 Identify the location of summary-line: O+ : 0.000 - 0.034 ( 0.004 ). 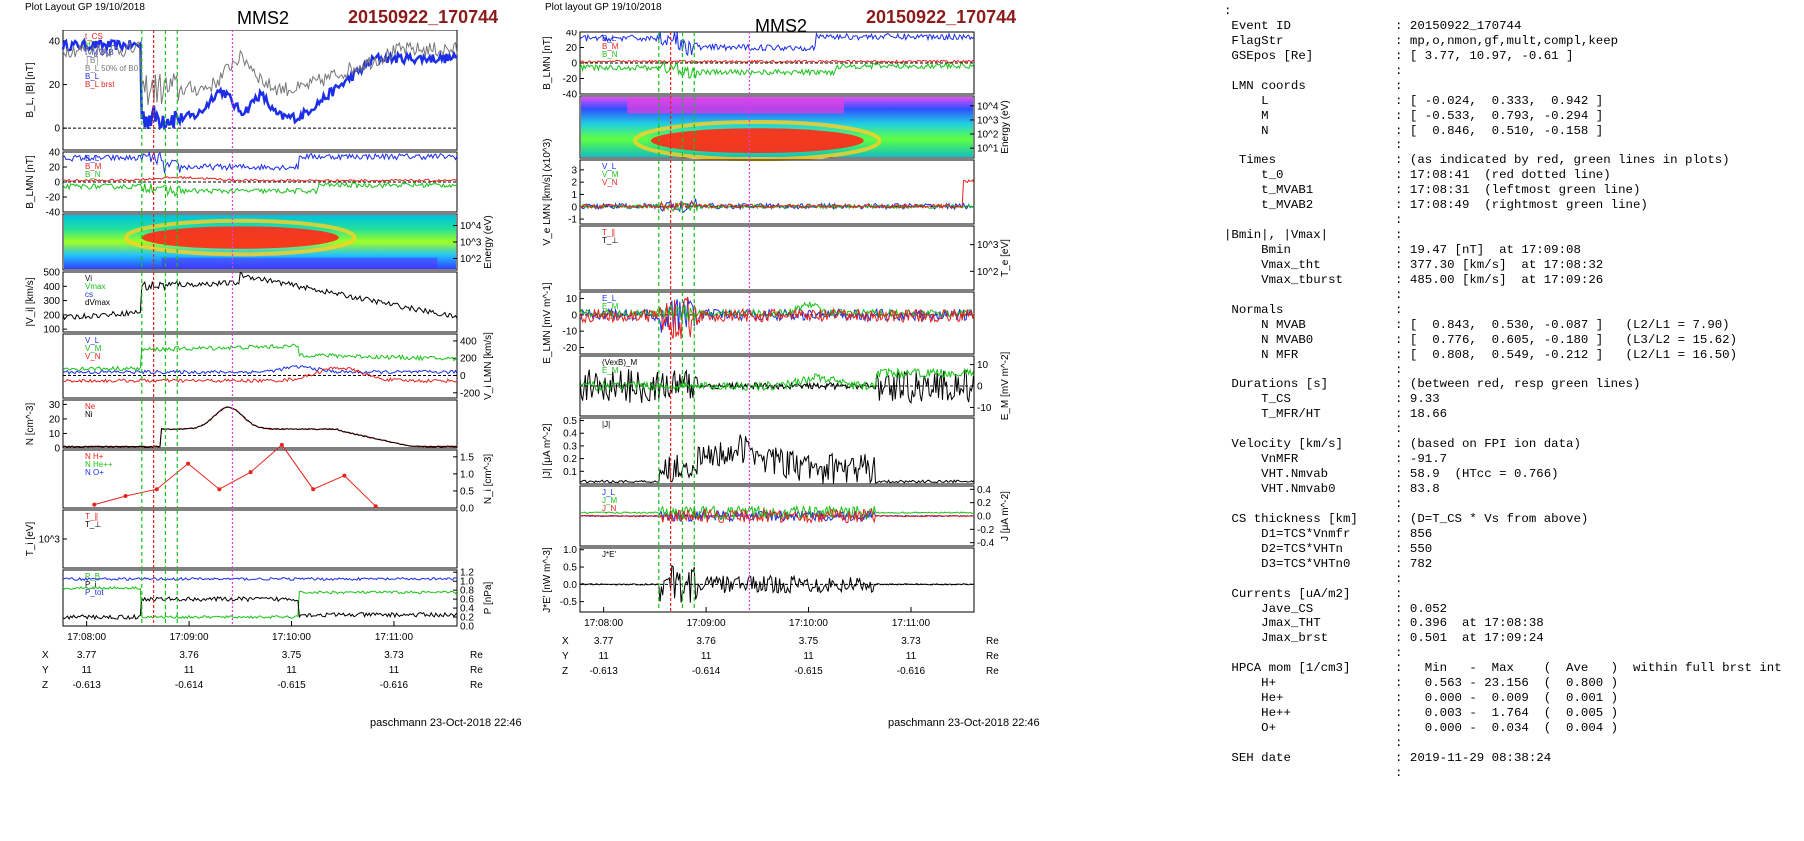
(1421, 728).